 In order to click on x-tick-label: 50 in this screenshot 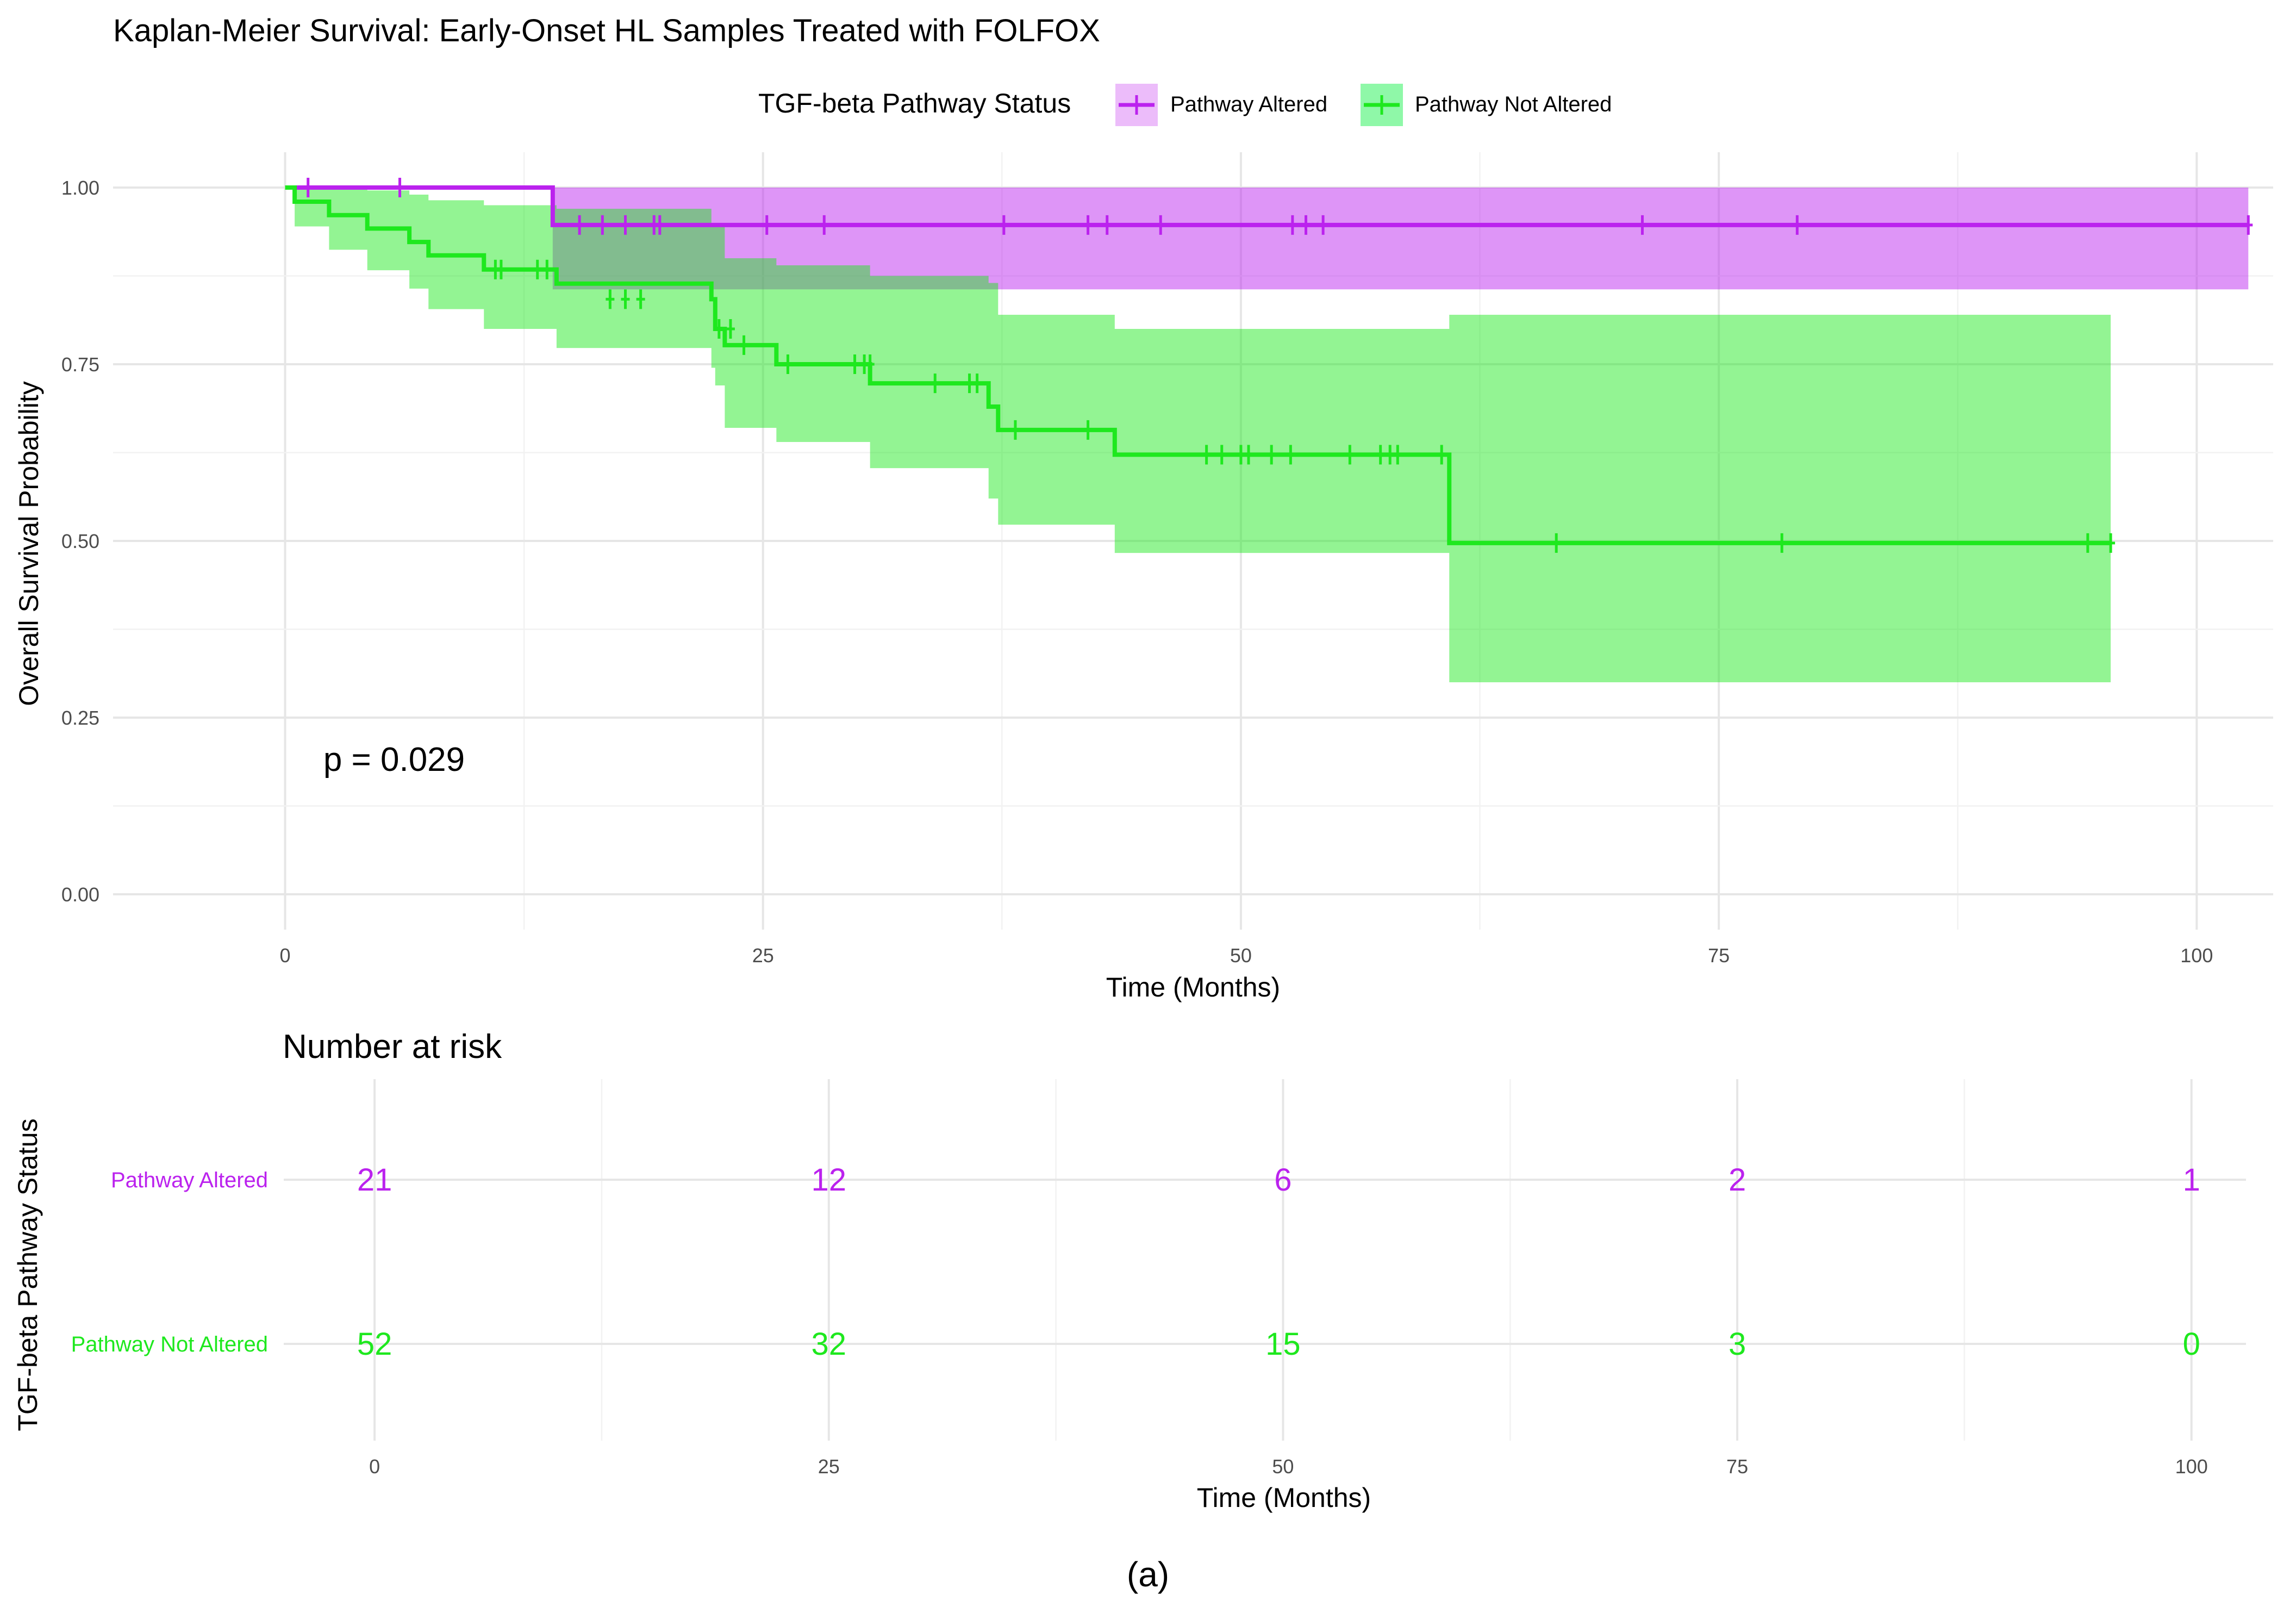, I will do `click(1241, 955)`.